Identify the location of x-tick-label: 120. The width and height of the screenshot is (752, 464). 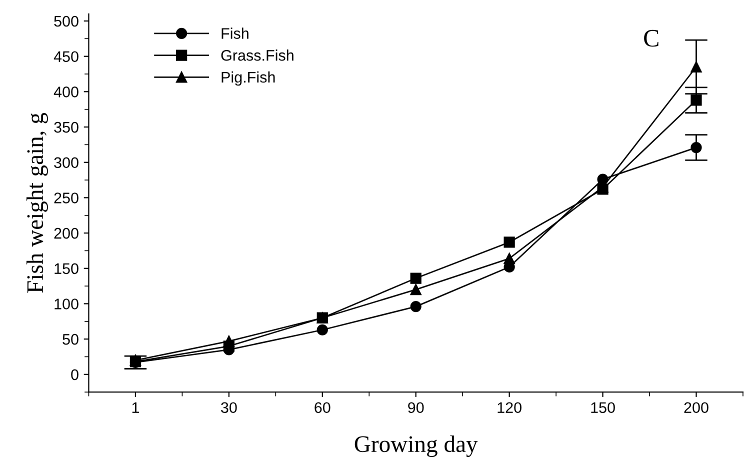
(510, 408).